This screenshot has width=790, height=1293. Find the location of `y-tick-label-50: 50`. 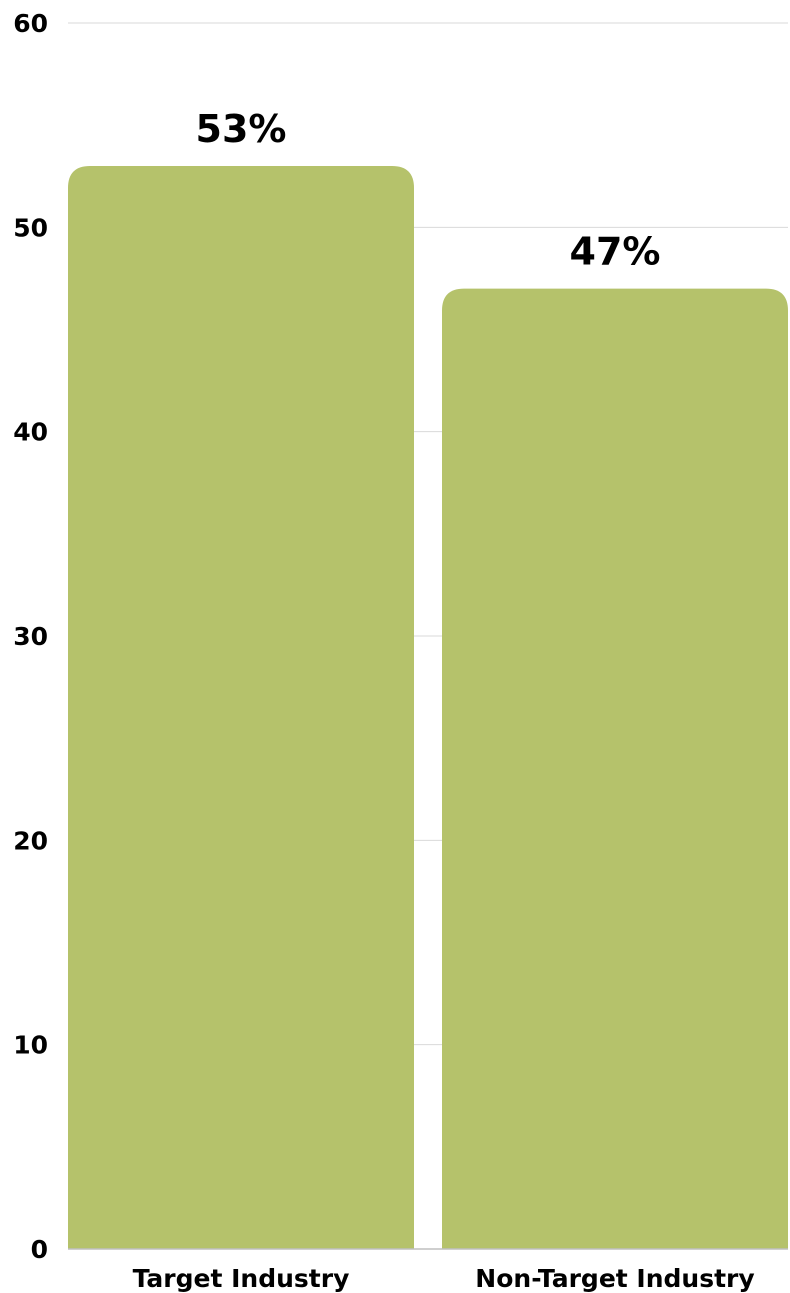

y-tick-label-50: 50 is located at coordinates (30, 227).